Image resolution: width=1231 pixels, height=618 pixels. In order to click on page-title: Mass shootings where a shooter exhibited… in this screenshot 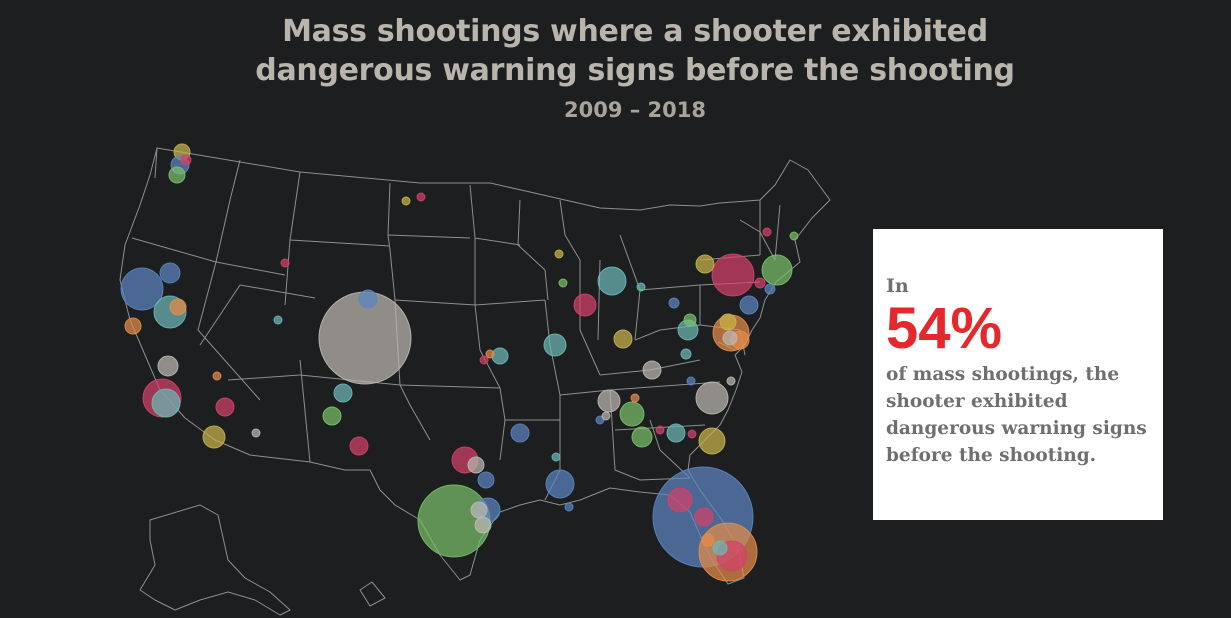, I will do `click(615, 51)`.